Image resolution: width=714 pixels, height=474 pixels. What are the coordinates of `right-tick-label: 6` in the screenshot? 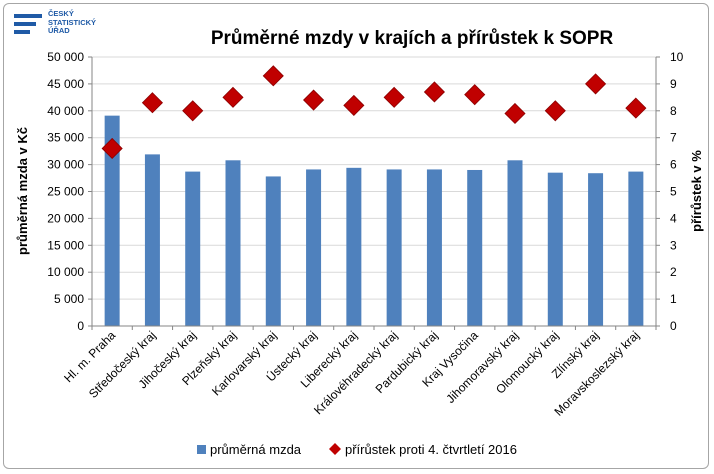 It's located at (673, 165).